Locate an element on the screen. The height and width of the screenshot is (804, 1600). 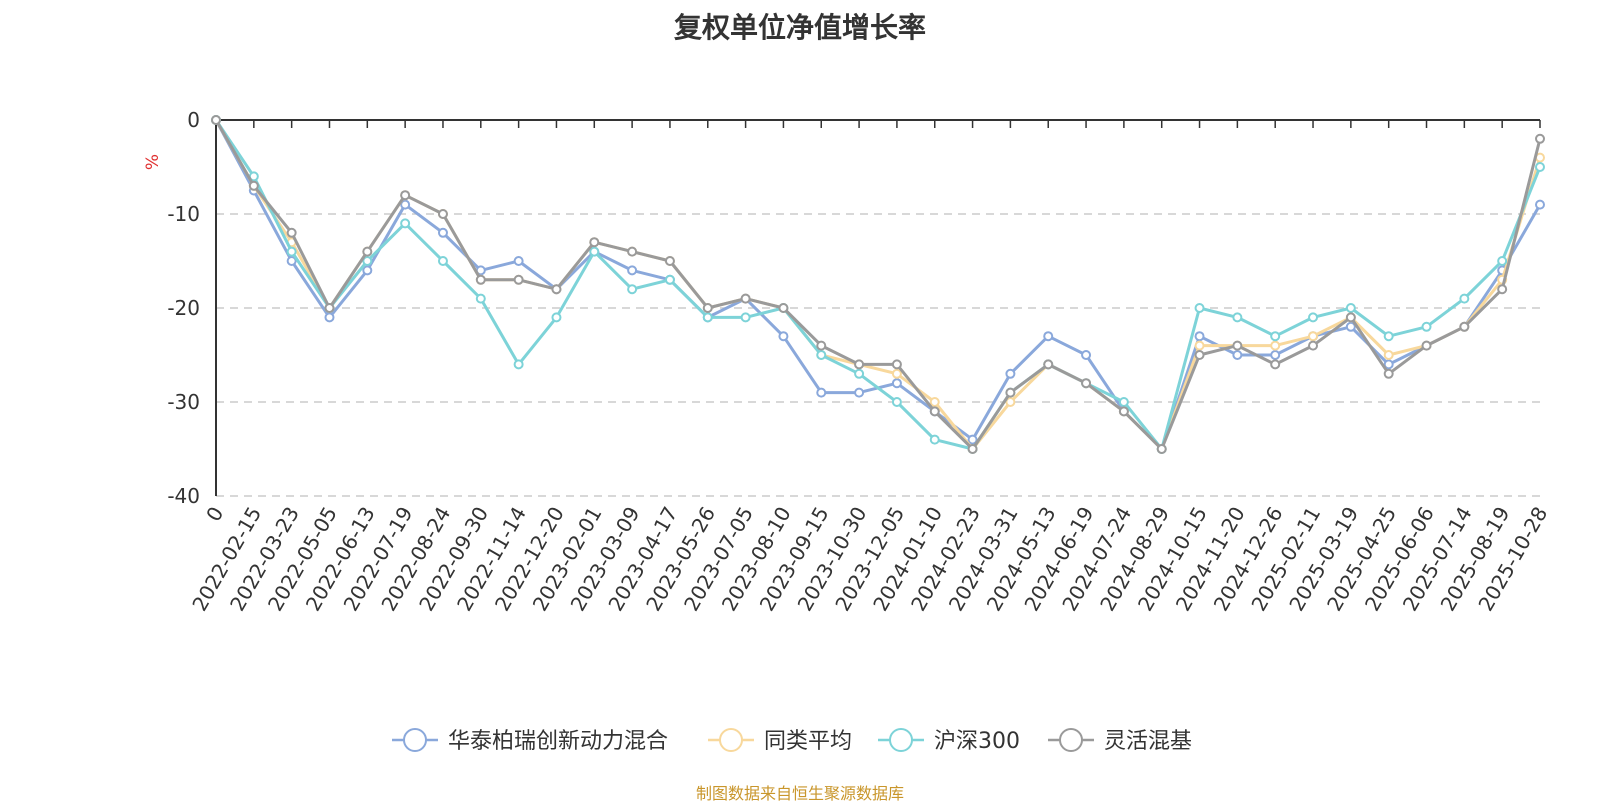
x-tick-label: 0 is located at coordinates (214, 514).